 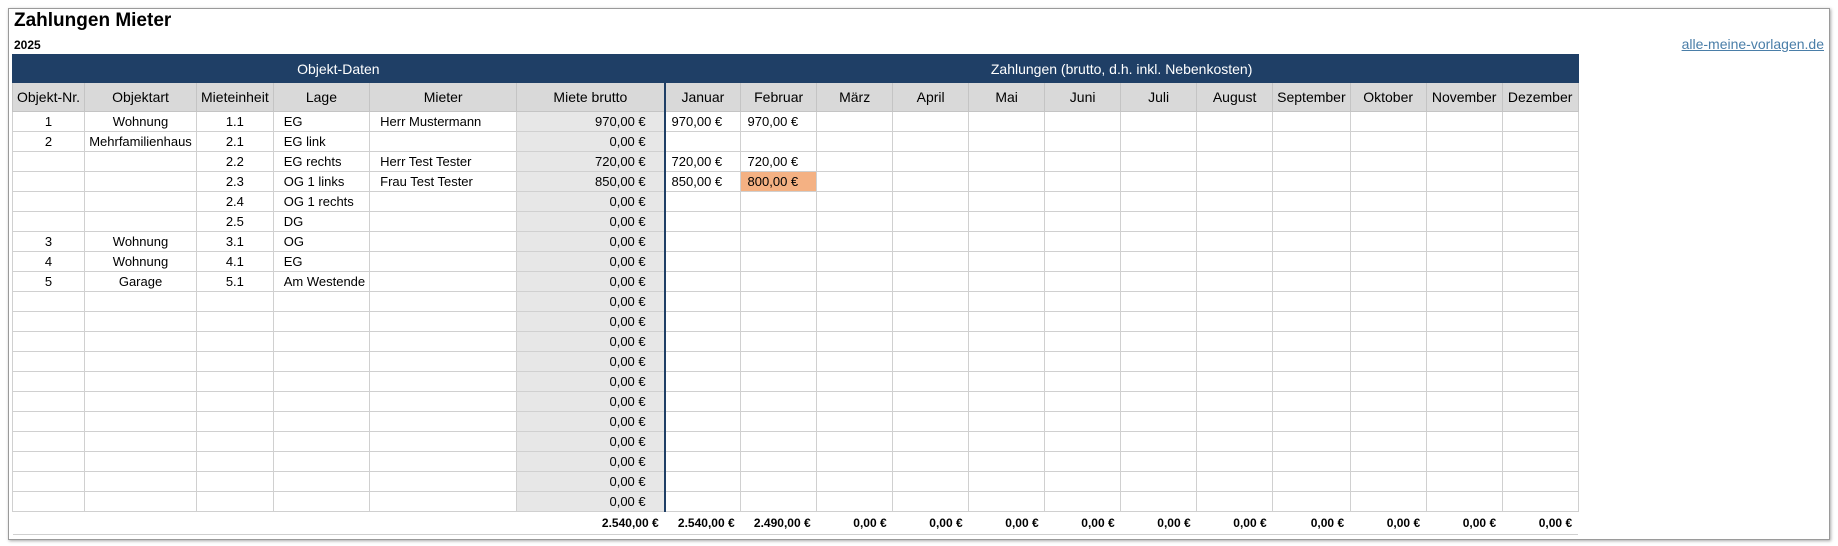 What do you see at coordinates (48, 241) in the screenshot?
I see `table-cell: 3` at bounding box center [48, 241].